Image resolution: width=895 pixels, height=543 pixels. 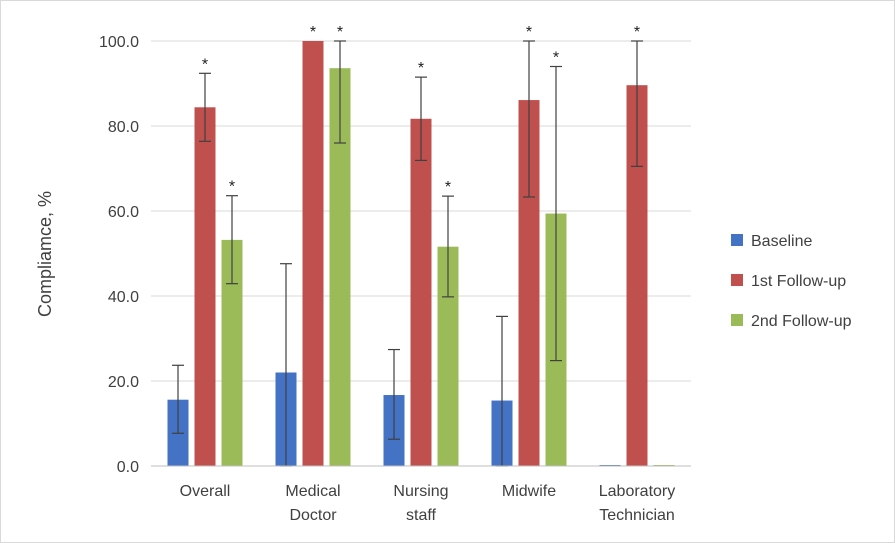 I want to click on y-axis-label: Compliamce, %, so click(x=45, y=254).